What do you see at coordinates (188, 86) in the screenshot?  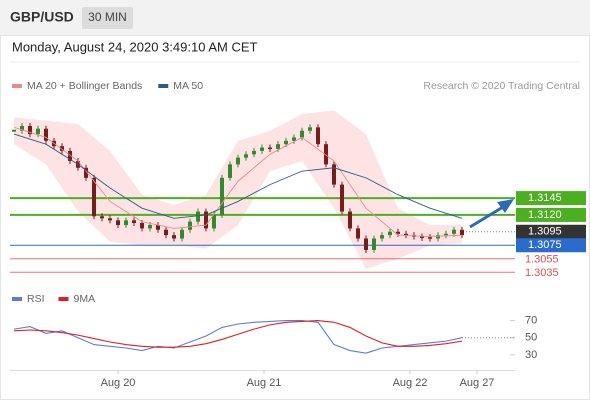 I see `legend-label: MA 50` at bounding box center [188, 86].